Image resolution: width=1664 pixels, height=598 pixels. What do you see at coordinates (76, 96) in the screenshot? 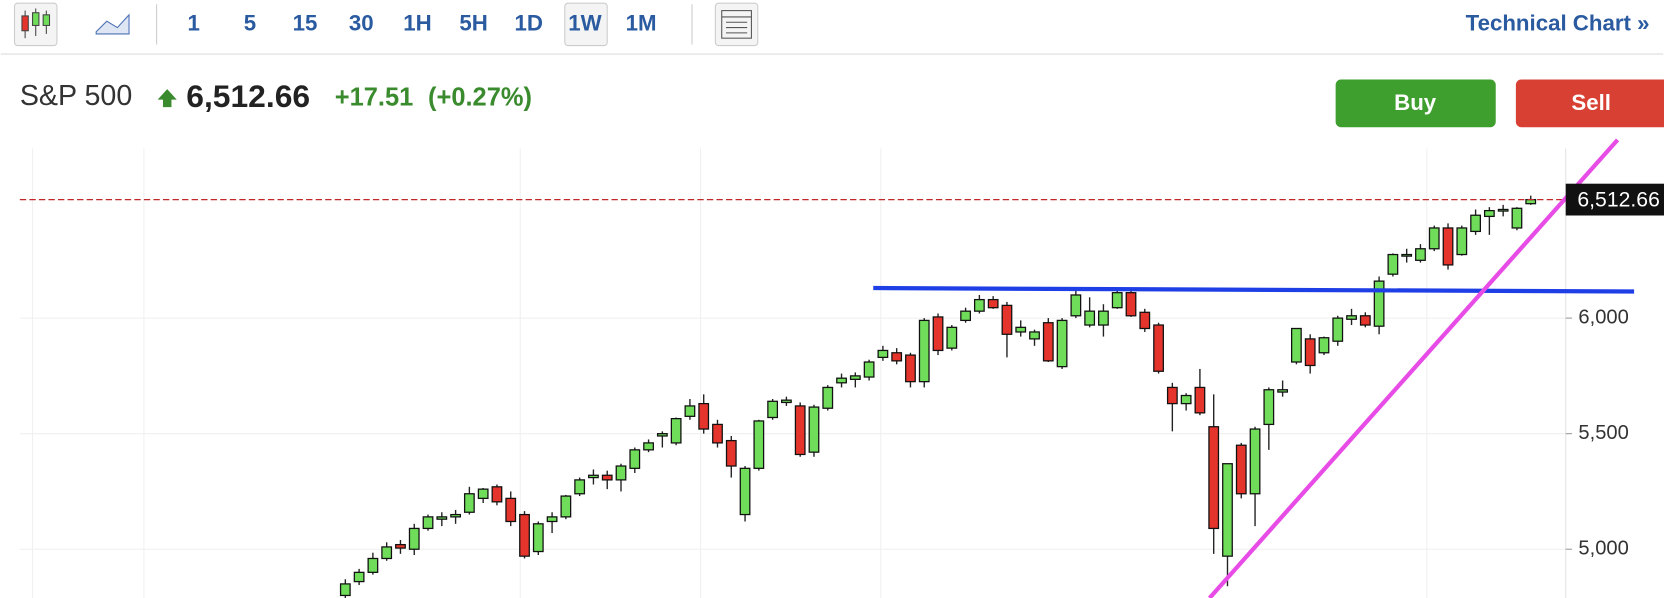
I see `instrument-name: S&P 500` at bounding box center [76, 96].